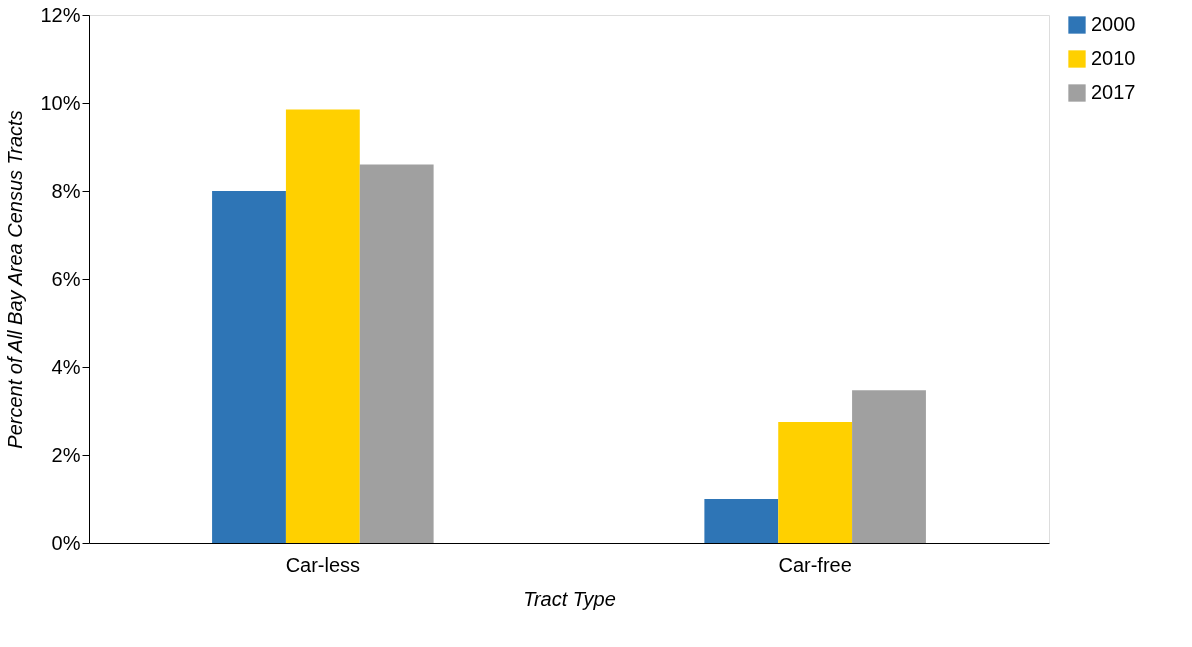 The image size is (1192, 647). Describe the element at coordinates (323, 564) in the screenshot. I see `x-tick-label: Car-less` at that location.